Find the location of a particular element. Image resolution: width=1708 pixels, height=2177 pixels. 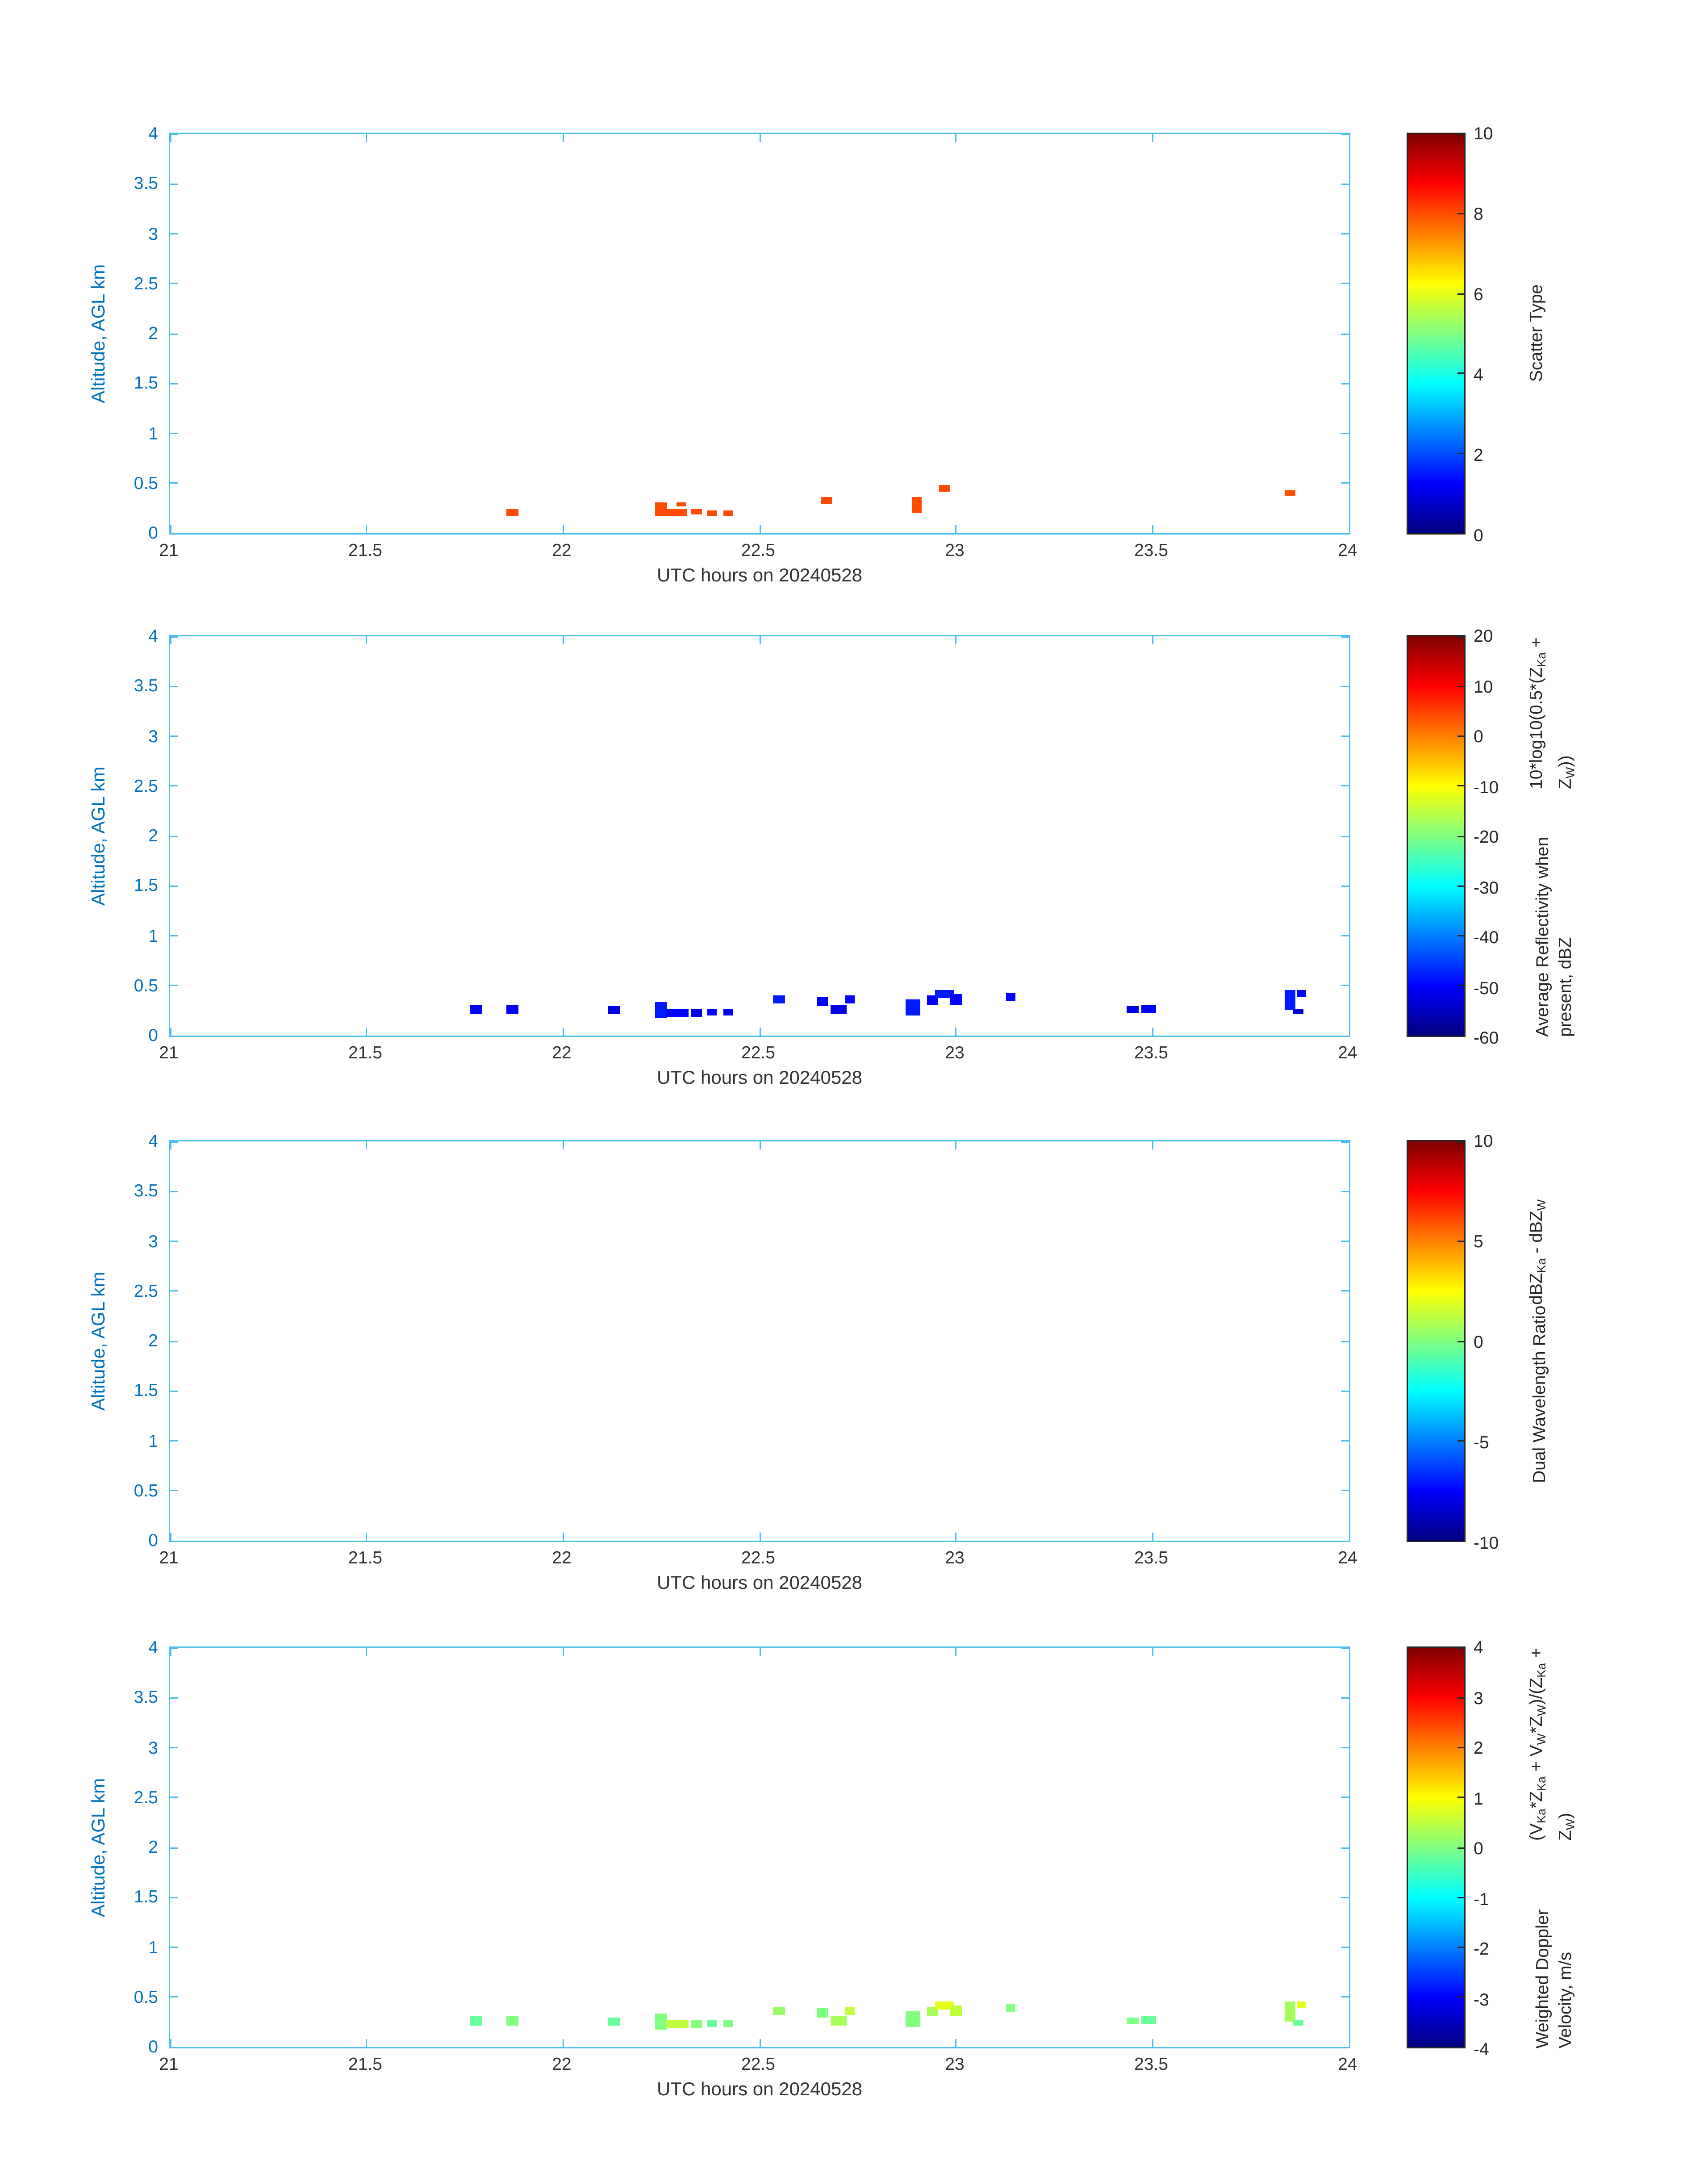

colorbar-tick-label: -3 is located at coordinates (1481, 1999).